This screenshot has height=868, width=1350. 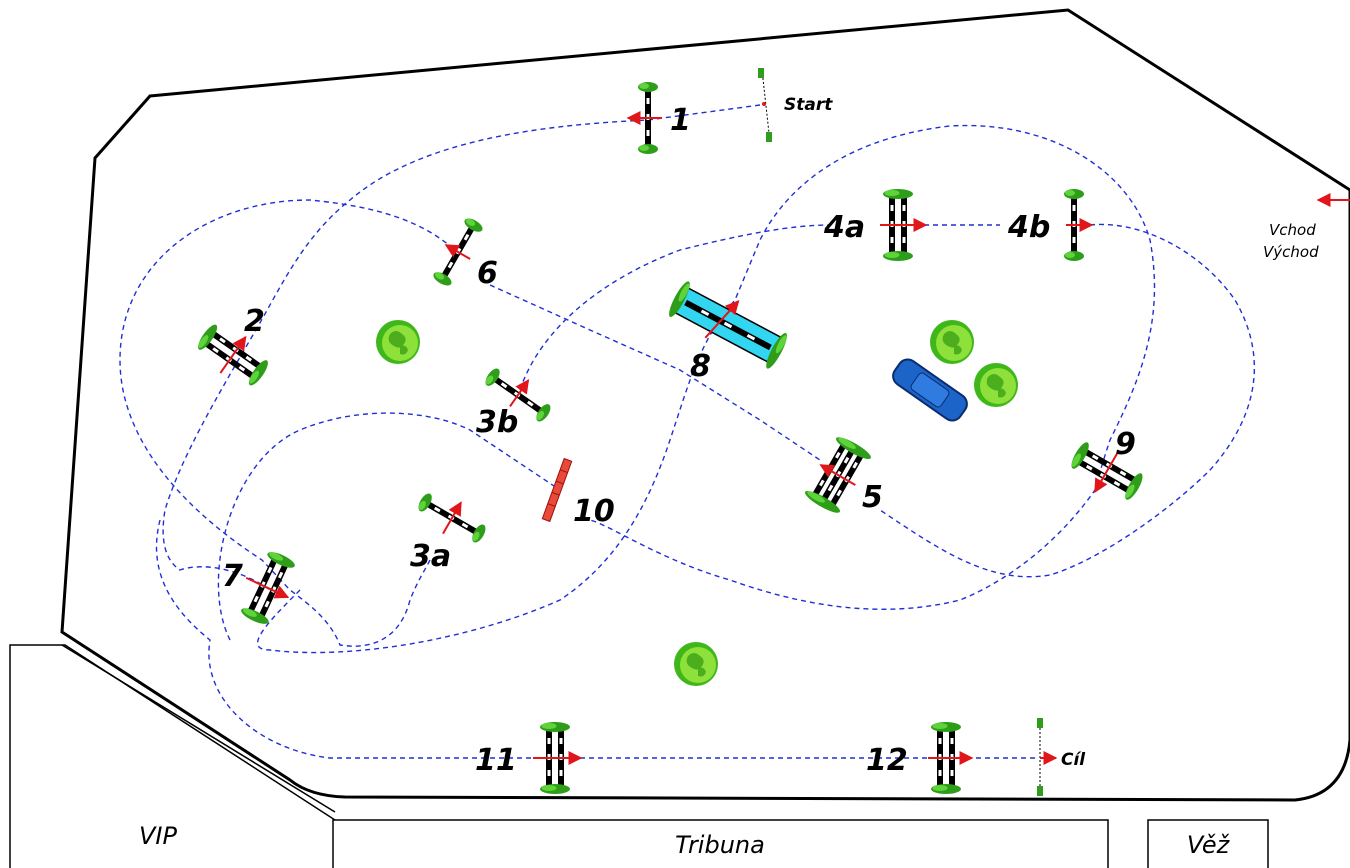 I want to click on obstacle-label-5: 5, so click(x=872, y=497).